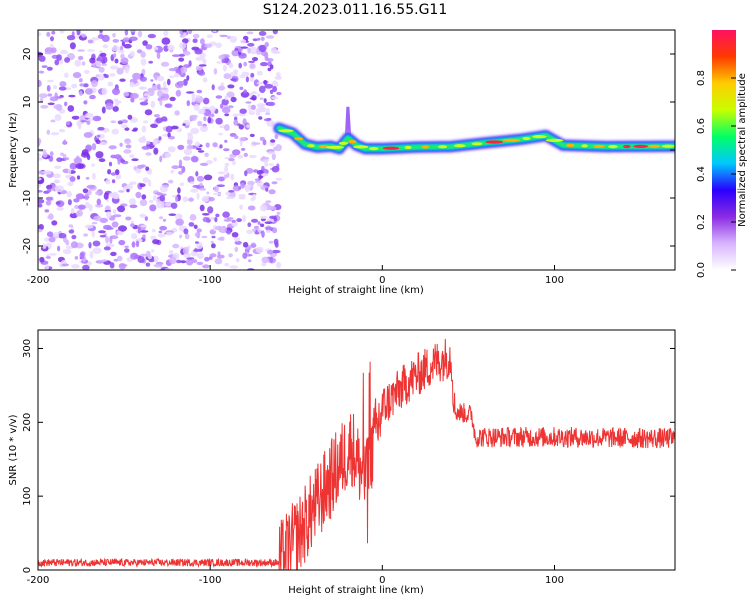 The image size is (750, 600). What do you see at coordinates (356, 590) in the screenshot?
I see `snr-xlabel: Height of straight line (km)` at bounding box center [356, 590].